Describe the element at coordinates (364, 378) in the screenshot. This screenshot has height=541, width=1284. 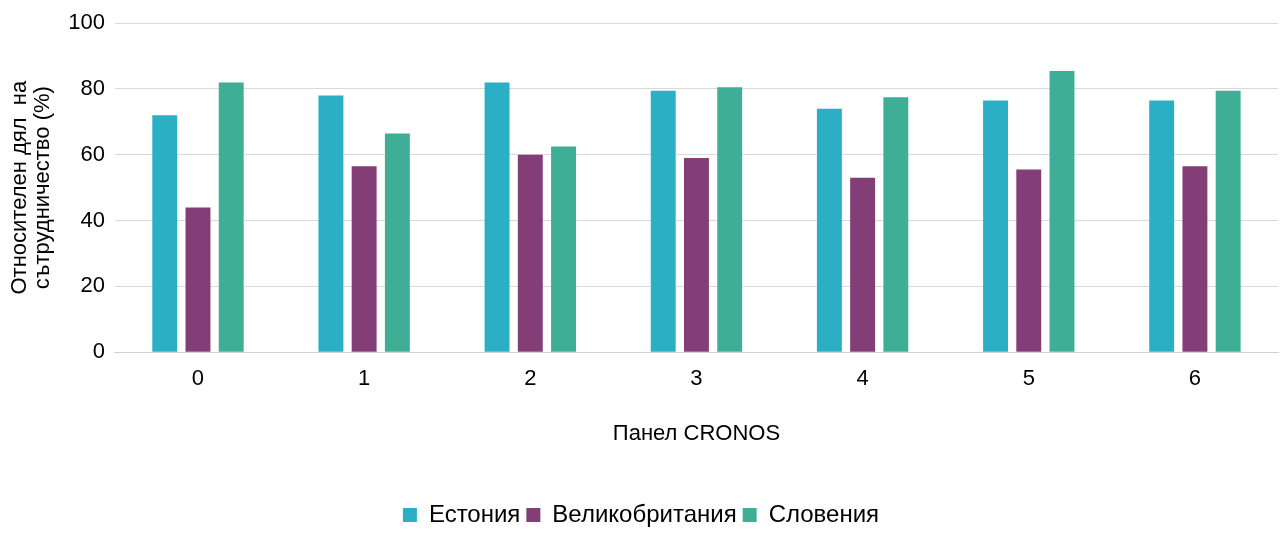
I see `x-tick-label: 1` at that location.